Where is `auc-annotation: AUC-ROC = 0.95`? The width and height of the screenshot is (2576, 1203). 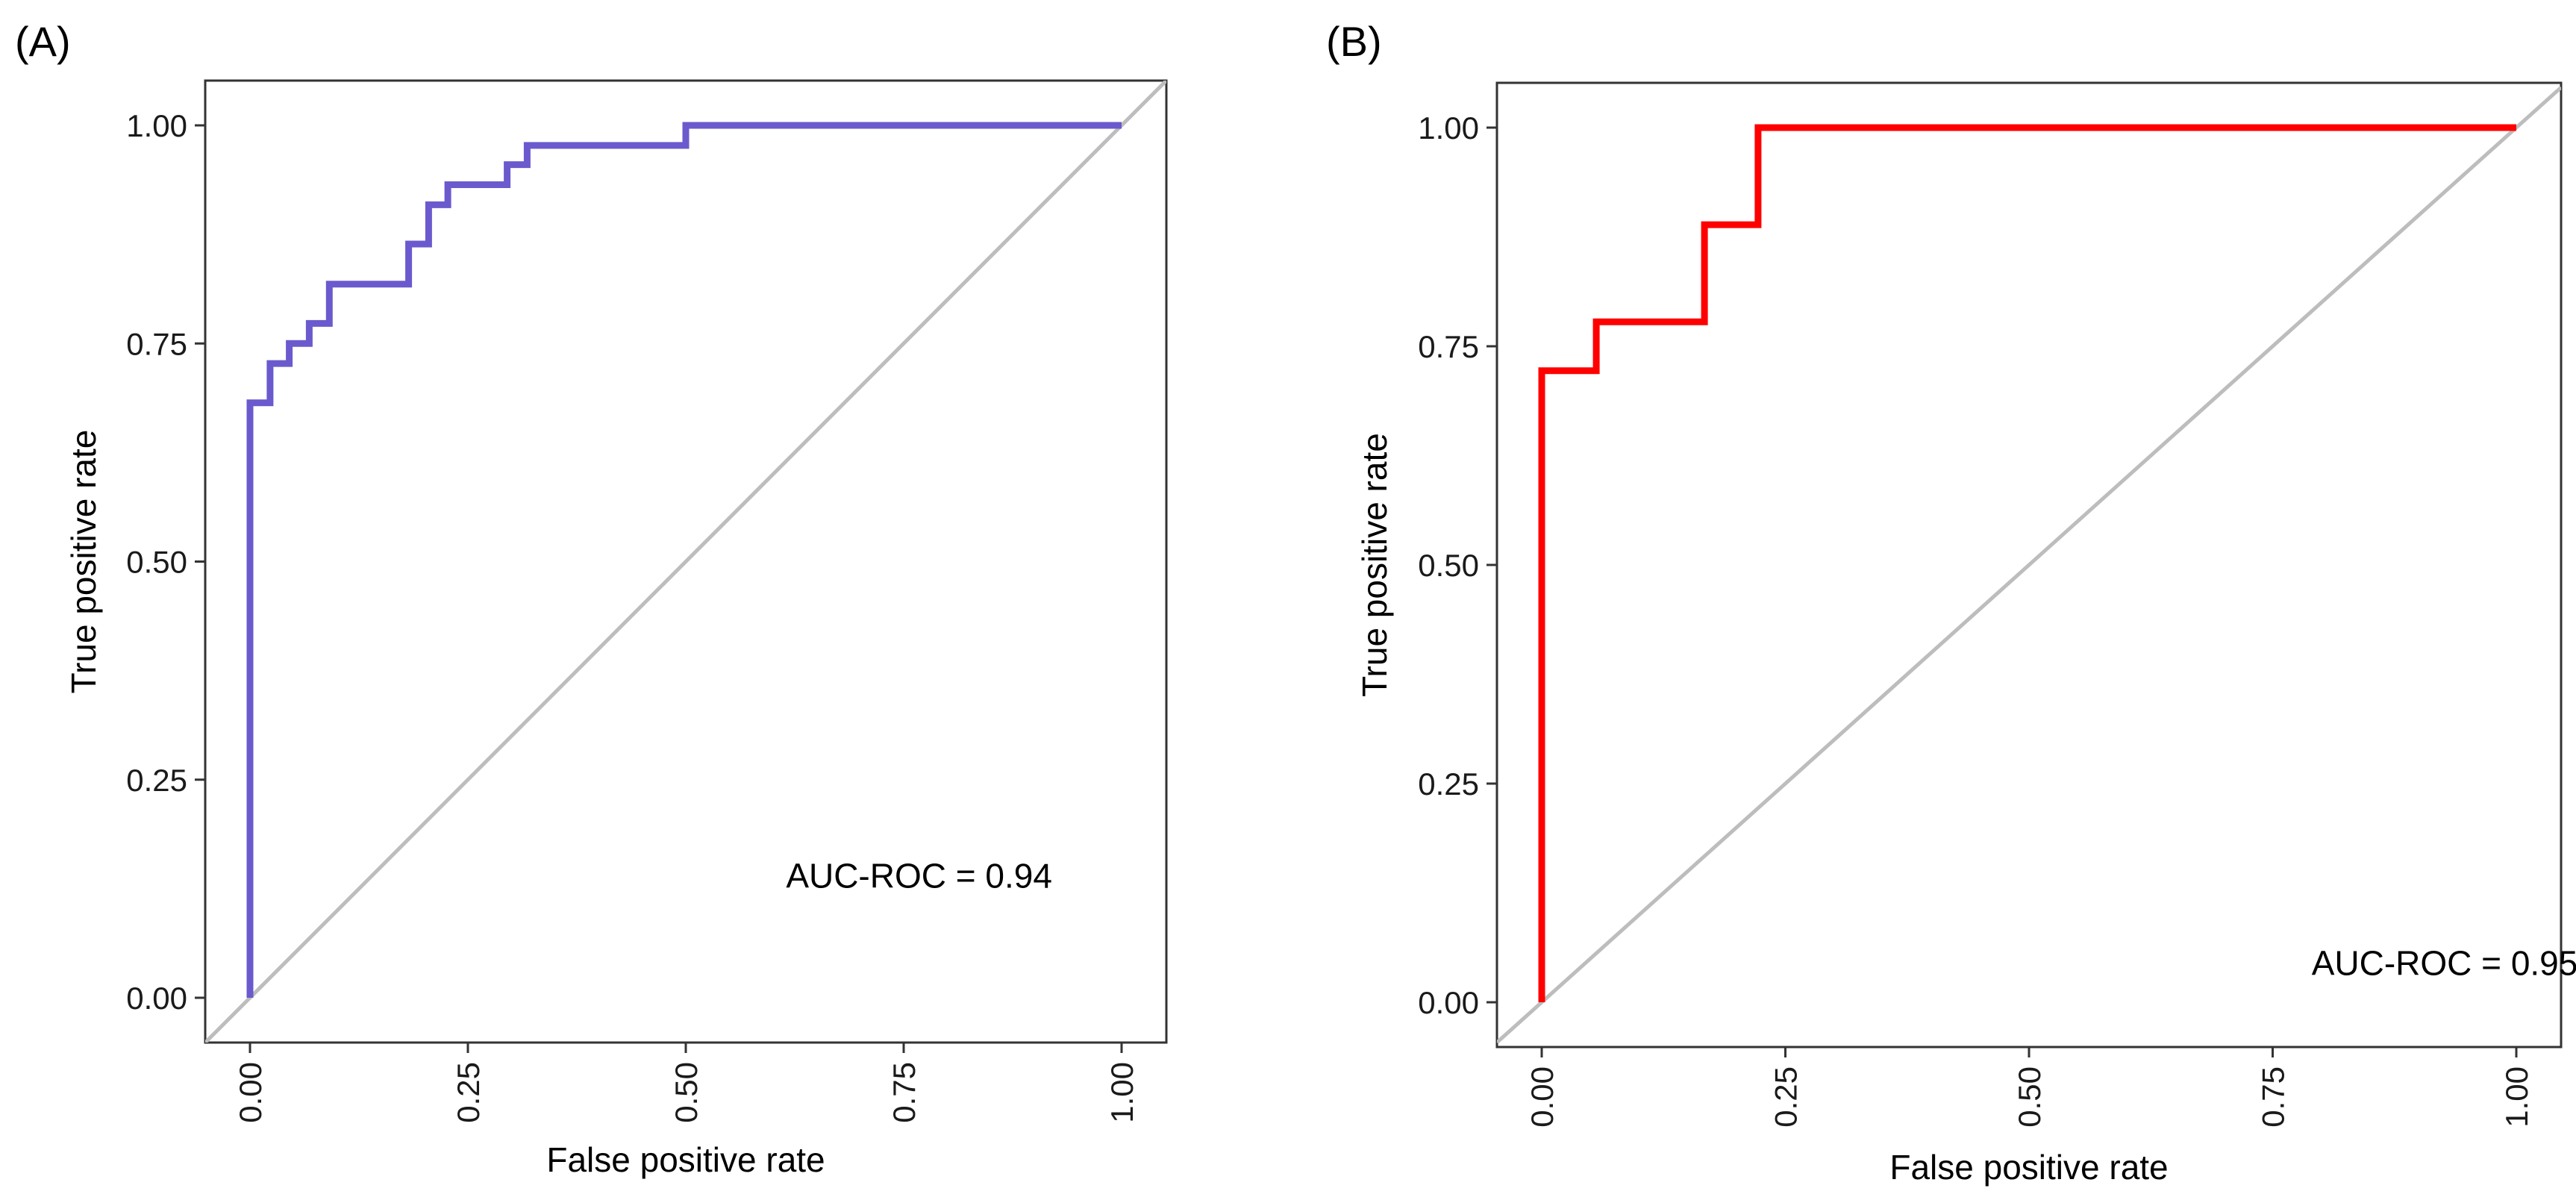
auc-annotation: AUC-ROC = 0.95 is located at coordinates (2444, 963).